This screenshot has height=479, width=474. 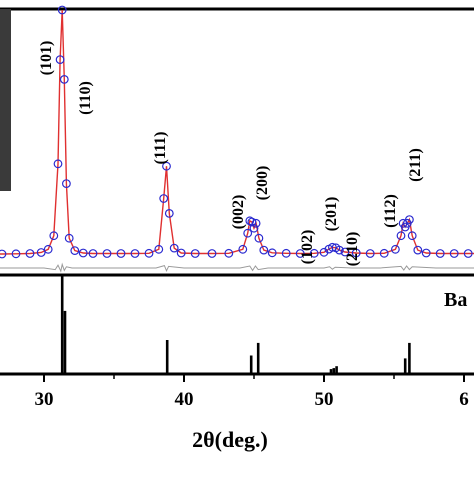 I want to click on difference-curve, so click(x=237, y=267).